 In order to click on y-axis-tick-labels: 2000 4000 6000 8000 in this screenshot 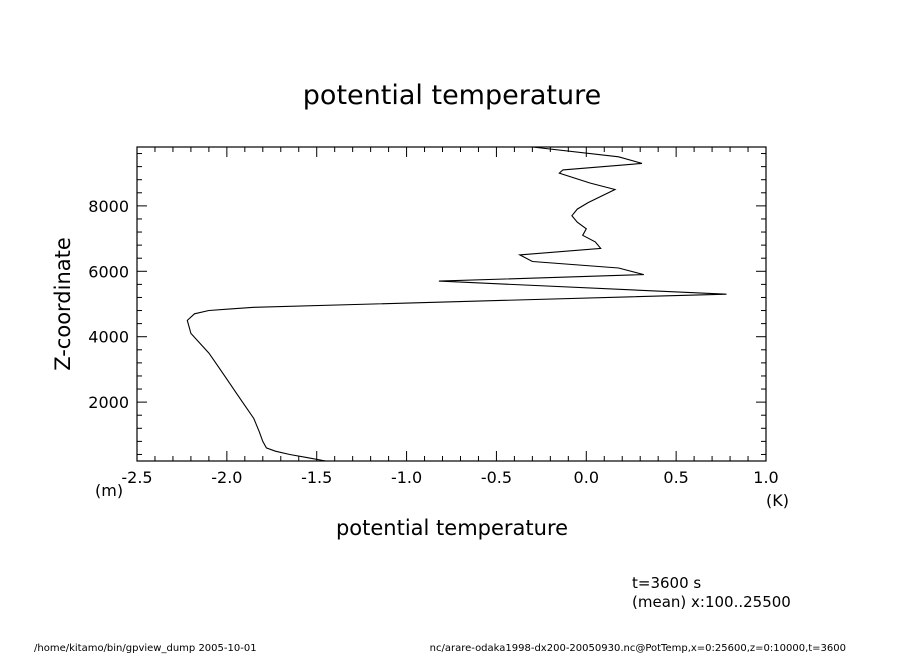, I will do `click(108, 304)`.